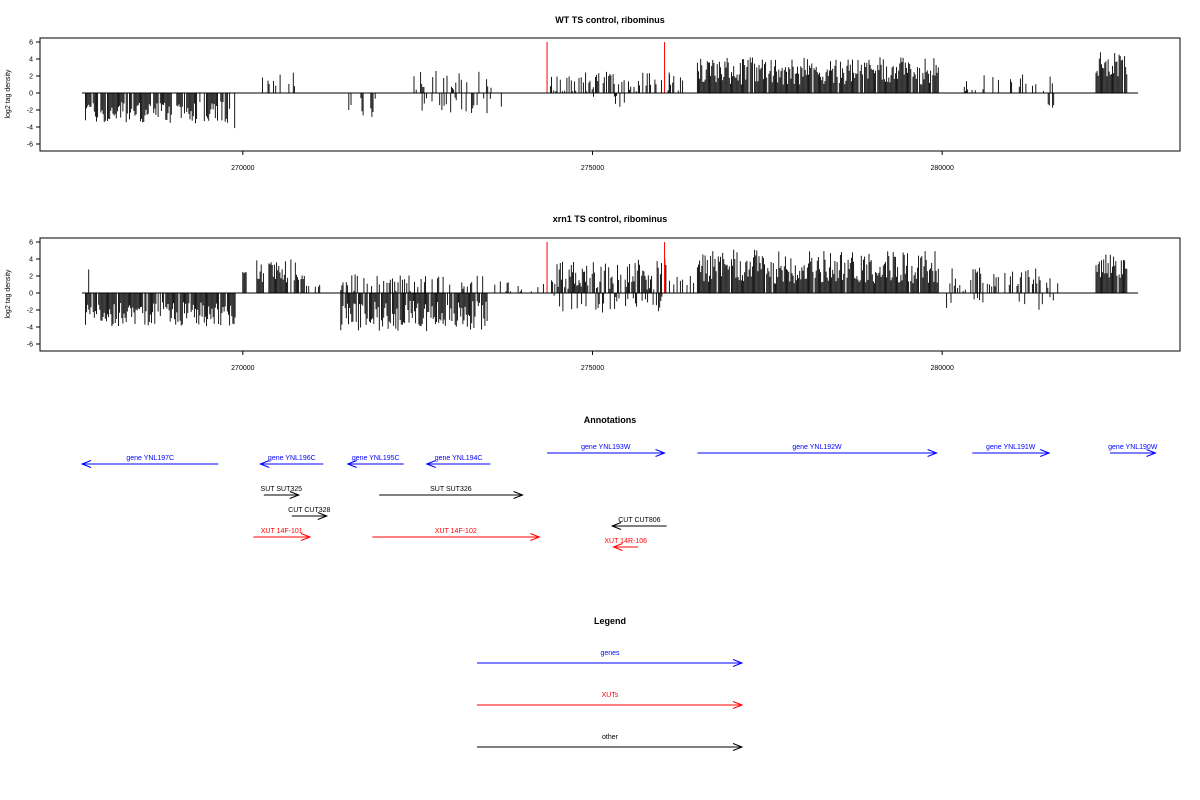  I want to click on annotation-feature: XUT 14F-102, so click(456, 534).